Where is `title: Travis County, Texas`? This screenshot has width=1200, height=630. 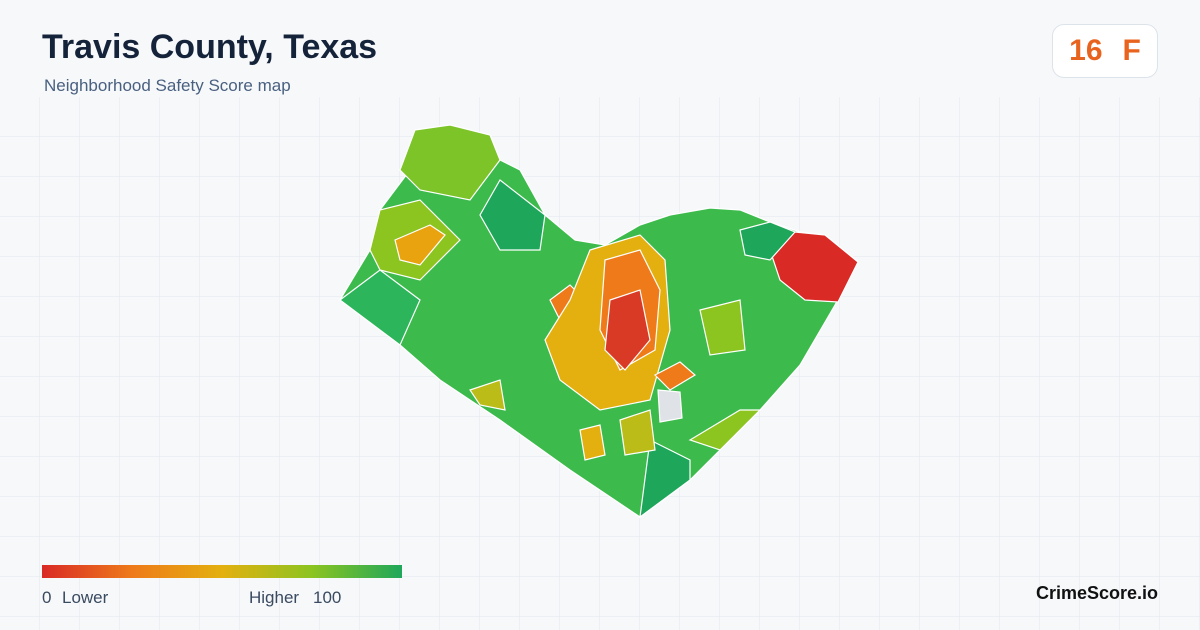
title: Travis County, Texas is located at coordinates (210, 47).